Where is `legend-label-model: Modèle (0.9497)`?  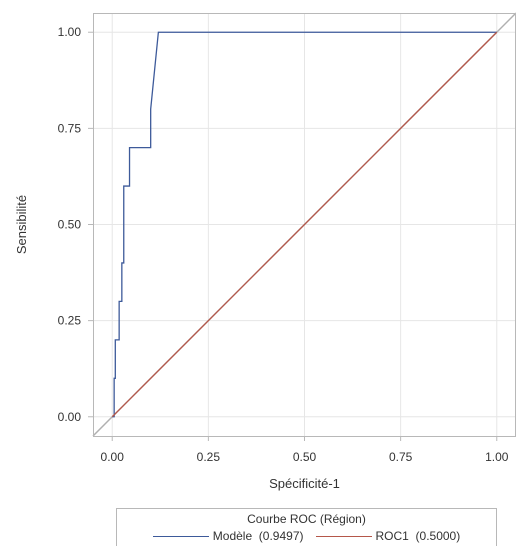
legend-label-model: Modèle (0.9497) is located at coordinates (258, 536).